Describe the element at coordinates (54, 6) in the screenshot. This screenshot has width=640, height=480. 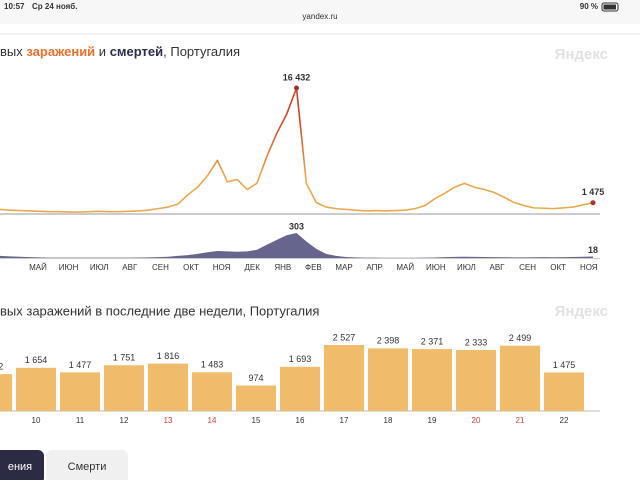
I see `date: Ср 24 нояб.` at that location.